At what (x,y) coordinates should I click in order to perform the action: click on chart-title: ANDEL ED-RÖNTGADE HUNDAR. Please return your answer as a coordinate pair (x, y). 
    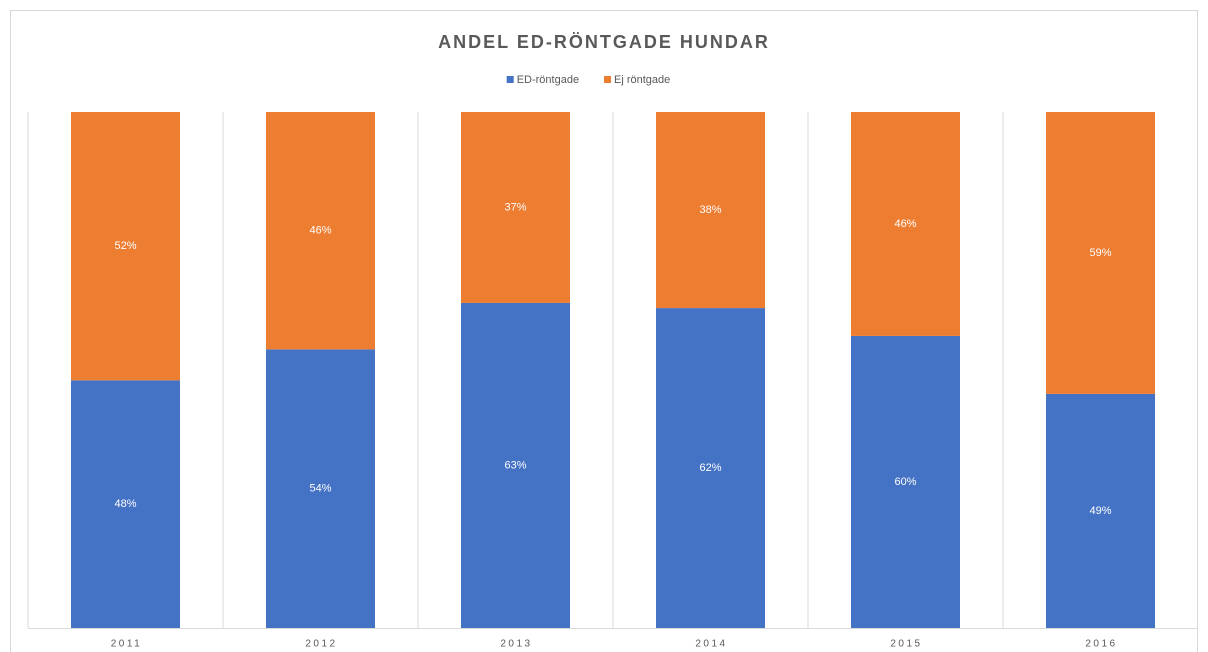
    Looking at the image, I should click on (604, 42).